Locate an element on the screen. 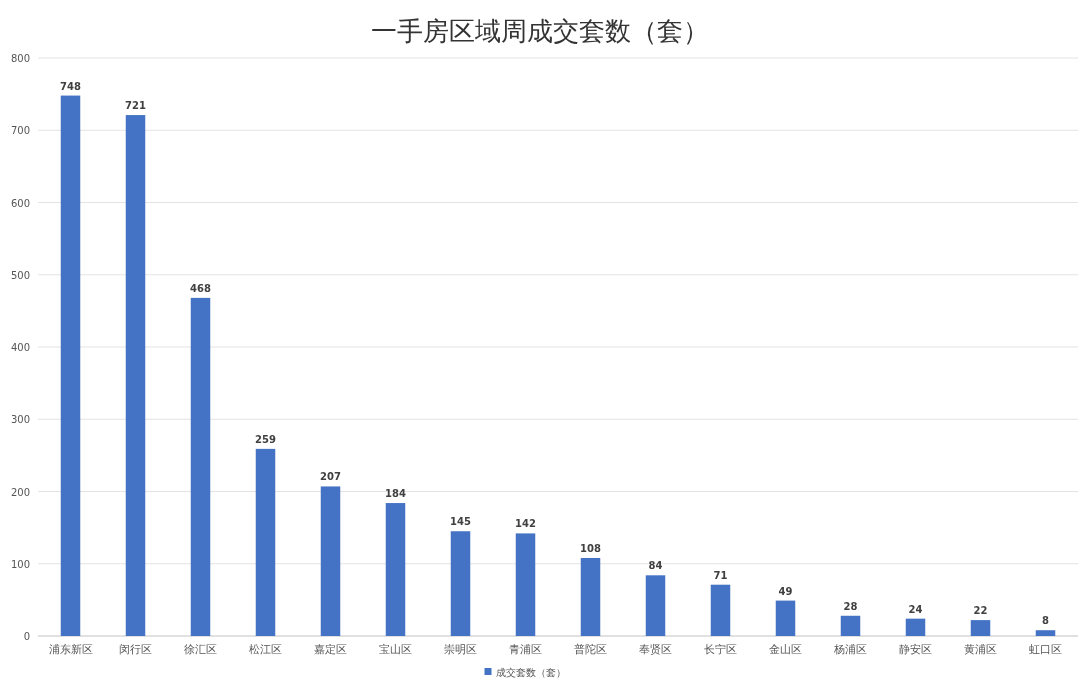  x-tick-label: 奉贤区 is located at coordinates (655, 649).